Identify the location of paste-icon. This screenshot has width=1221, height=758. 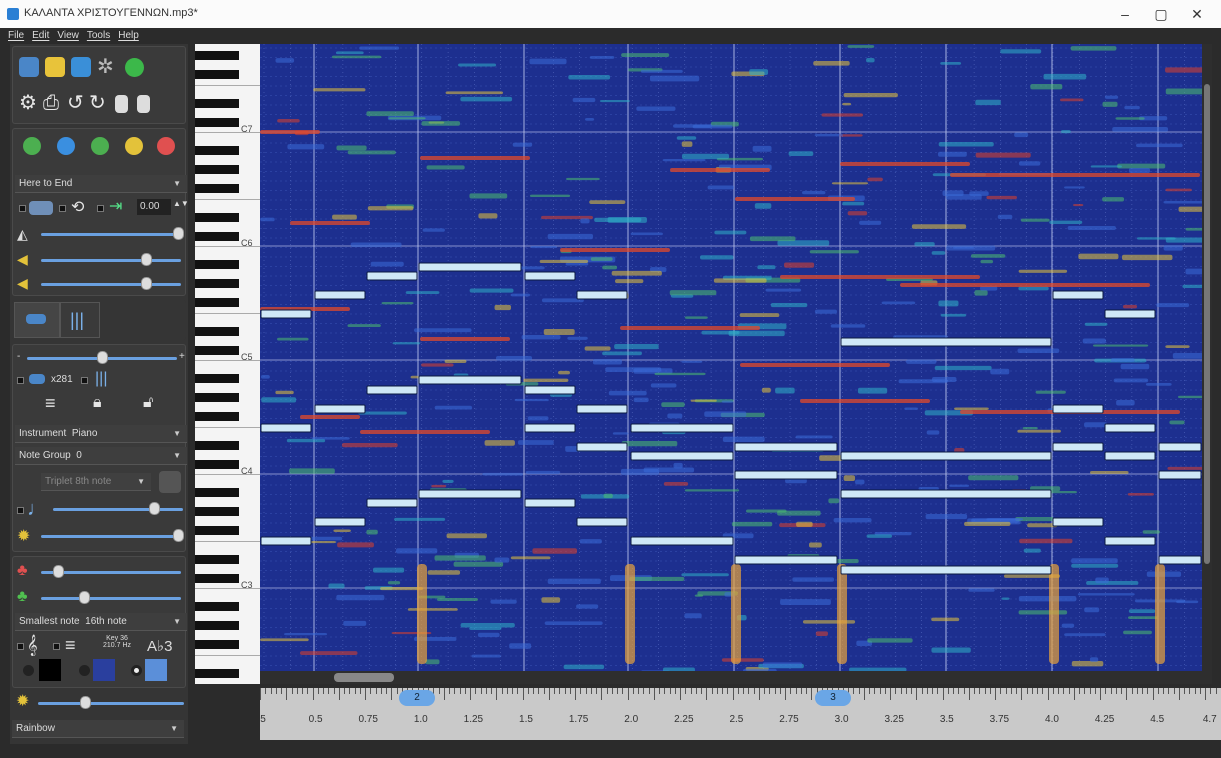
(143, 104).